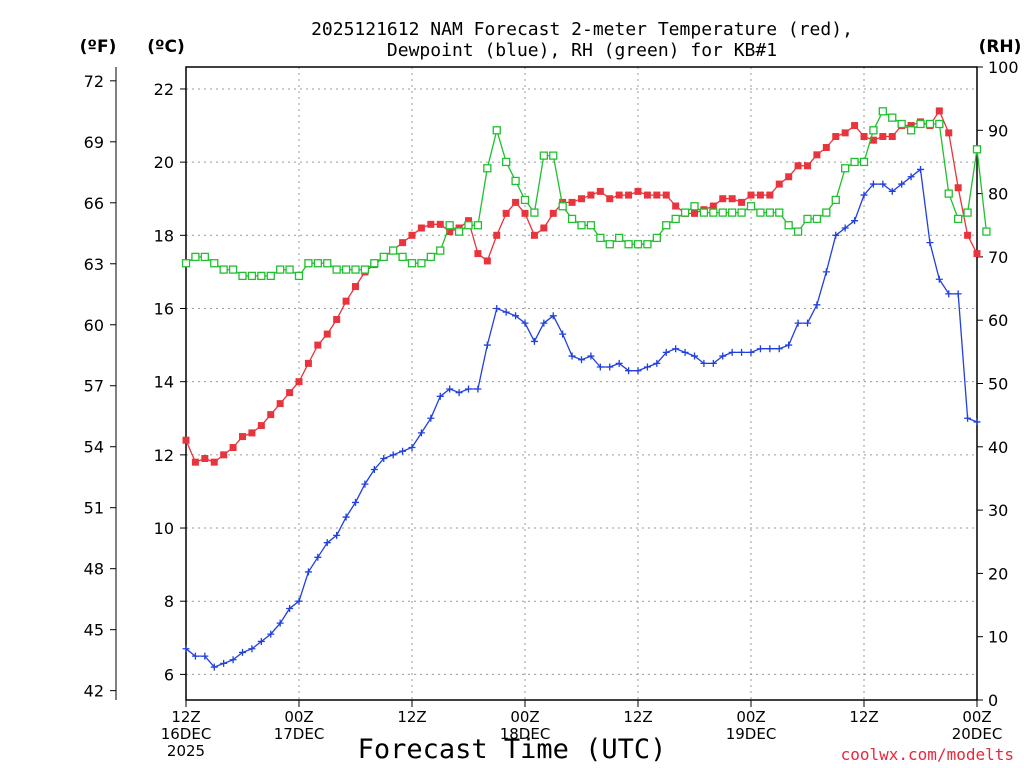 This screenshot has width=1024, height=768. I want to click on rh-tick-label: 80, so click(998, 194).